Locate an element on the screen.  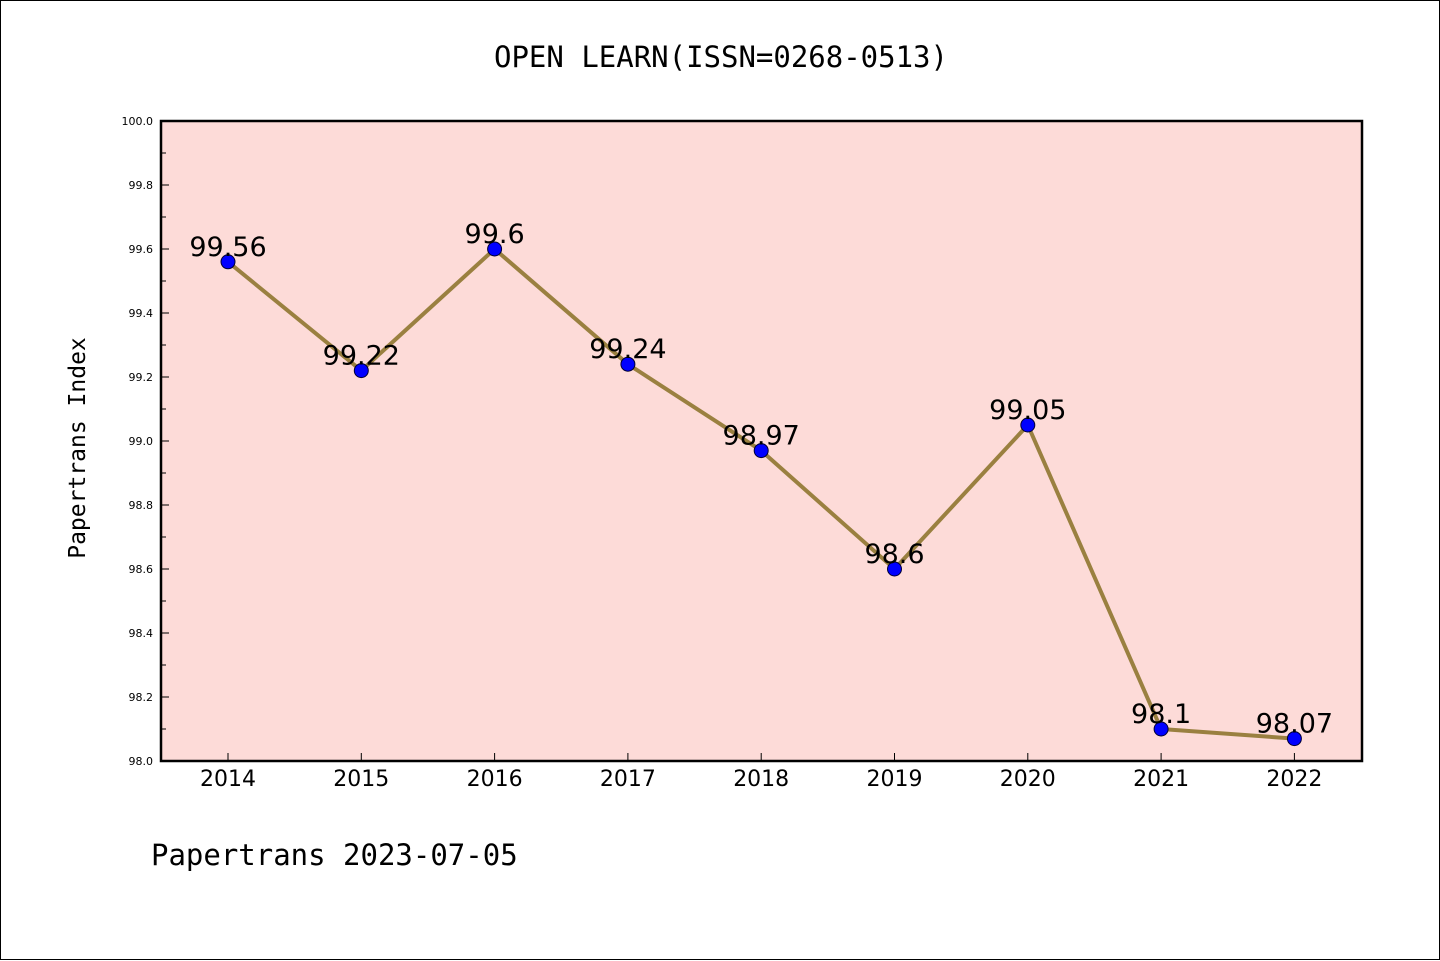
data-label: 99.6 is located at coordinates (495, 234).